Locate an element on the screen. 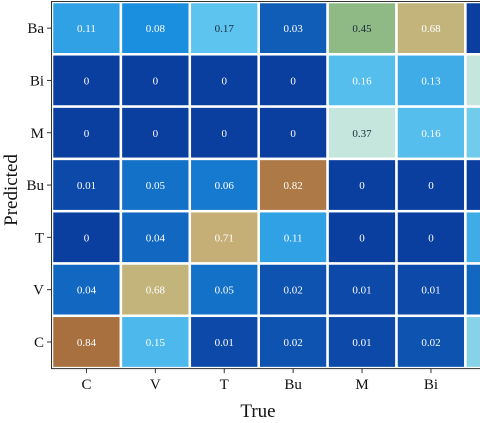  y-tick-label: V is located at coordinates (38, 291).